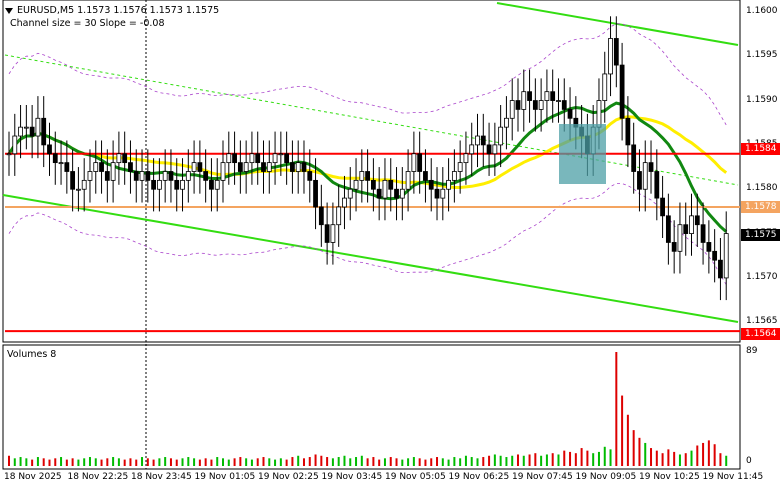 Image resolution: width=781 pixels, height=489 pixels. I want to click on volume-max-label: 89, so click(752, 351).